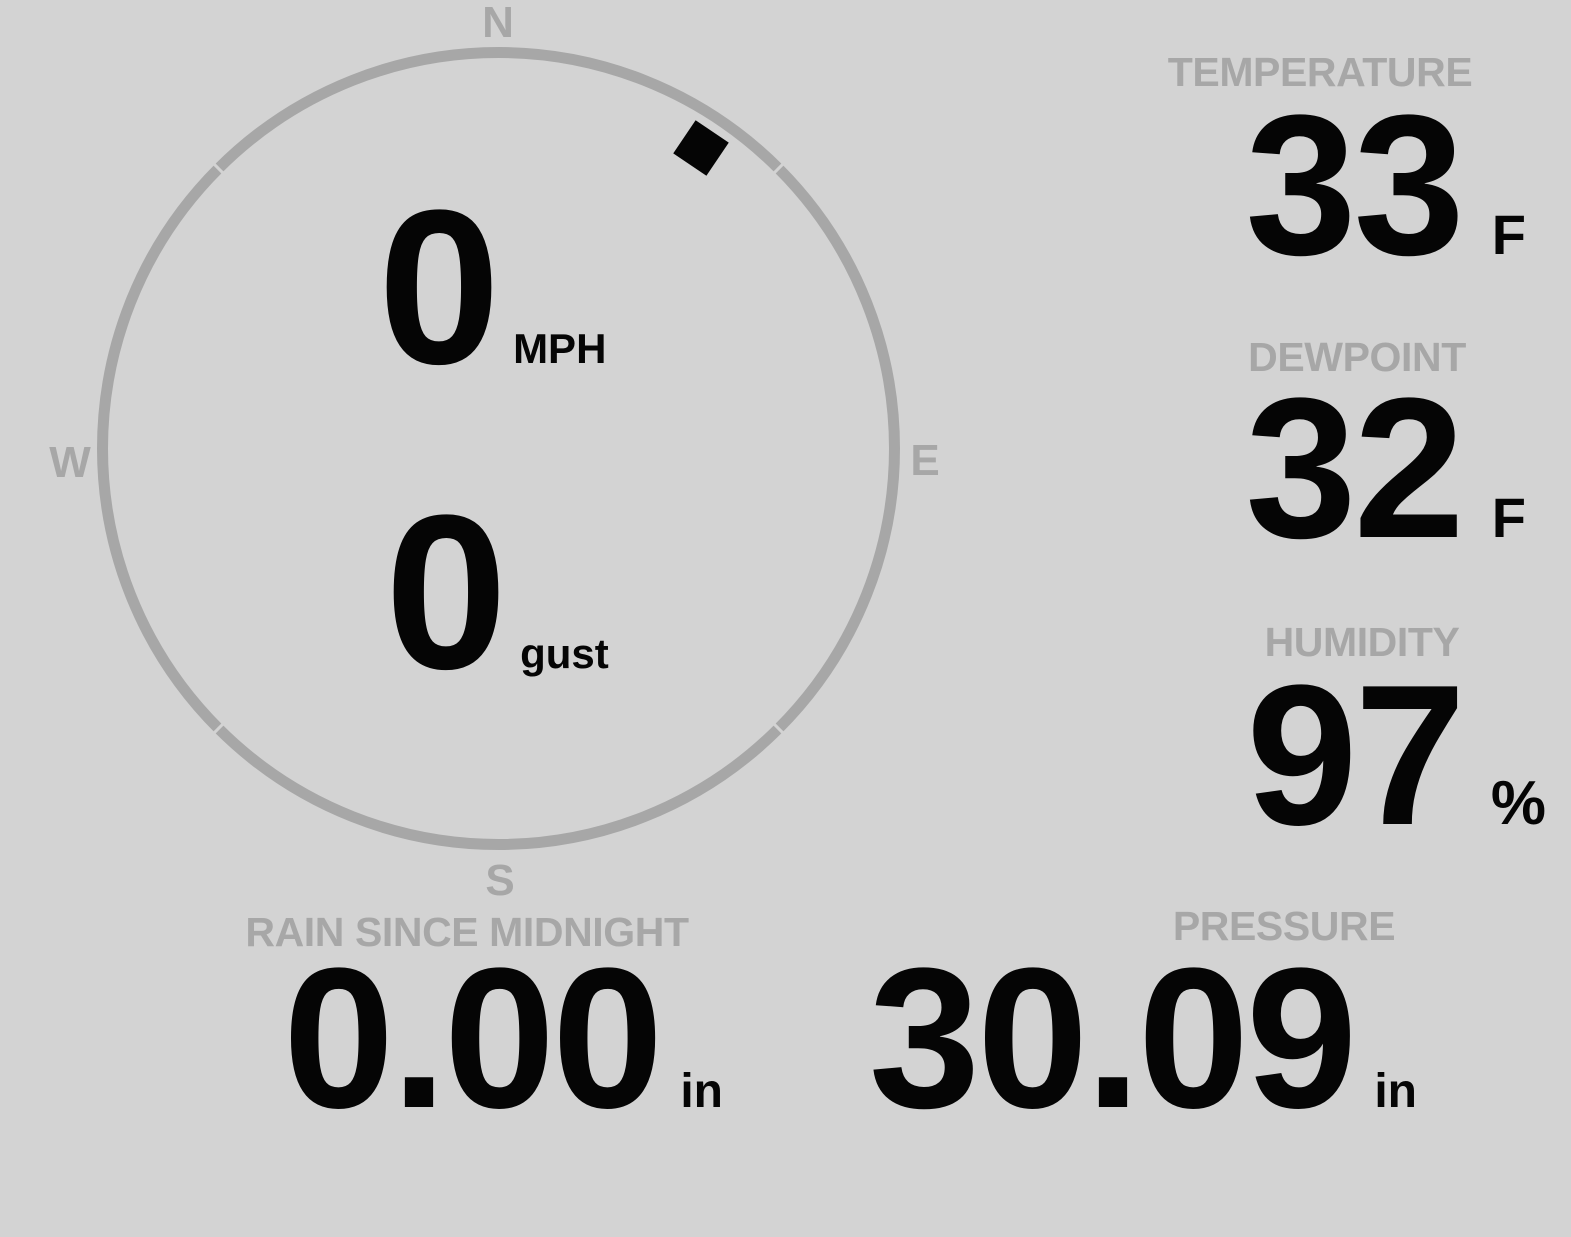 The width and height of the screenshot is (1571, 1237). What do you see at coordinates (70, 462) in the screenshot?
I see `compass-label-west: W` at bounding box center [70, 462].